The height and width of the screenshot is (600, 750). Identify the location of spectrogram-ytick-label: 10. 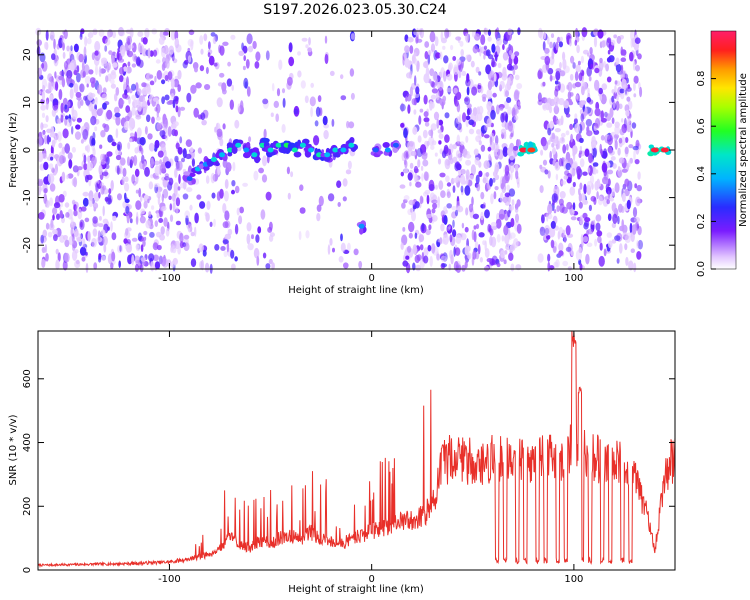
(27, 102).